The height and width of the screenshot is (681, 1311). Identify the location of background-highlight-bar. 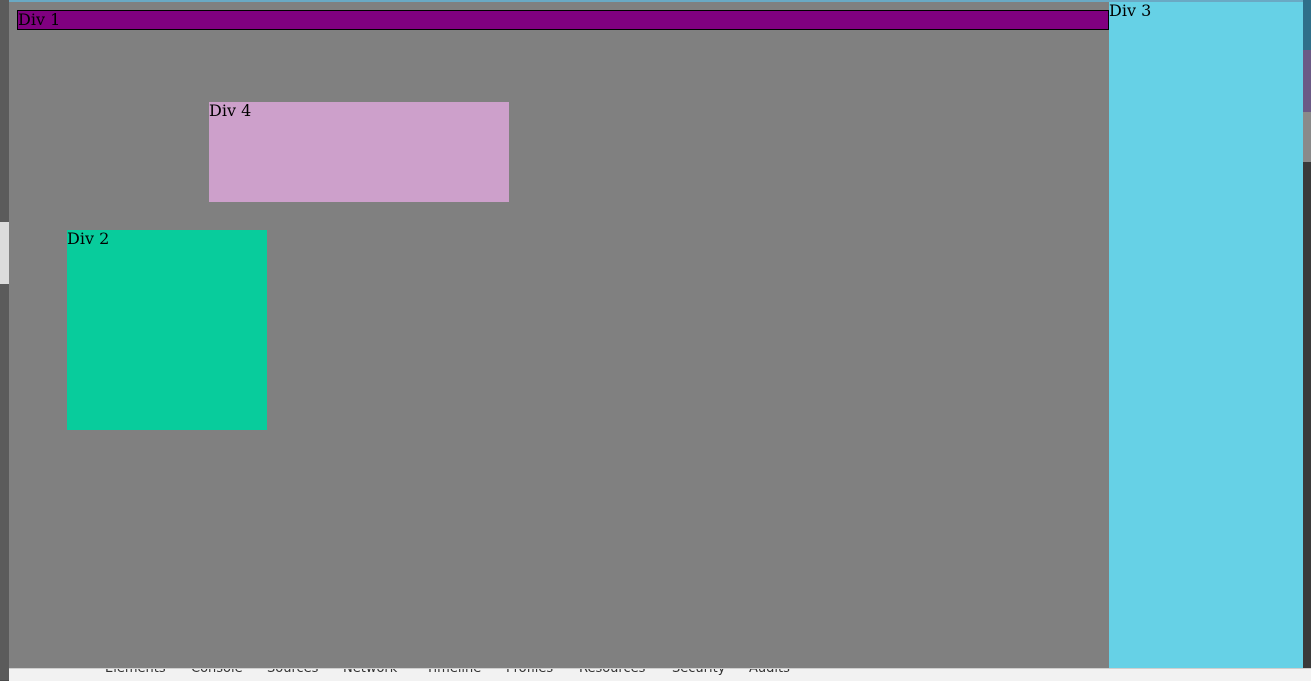
(4, 253).